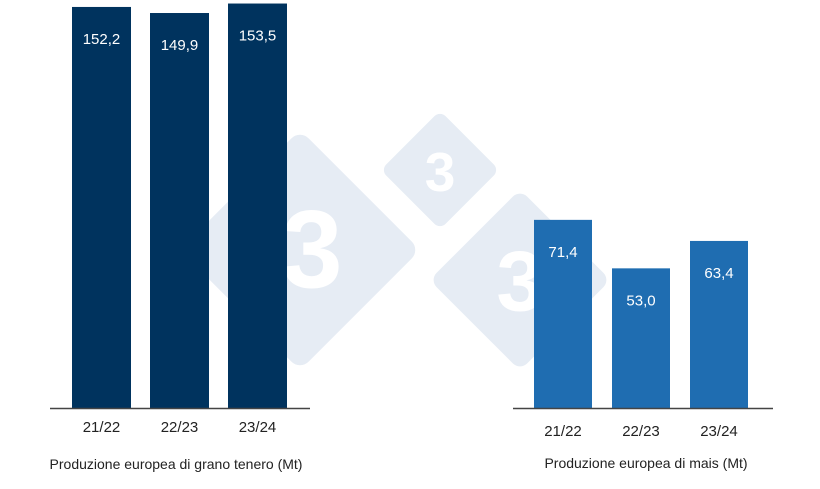 This screenshot has width=820, height=489. What do you see at coordinates (645, 463) in the screenshot?
I see `chart-title: Produzione europea di mais (Mt)` at bounding box center [645, 463].